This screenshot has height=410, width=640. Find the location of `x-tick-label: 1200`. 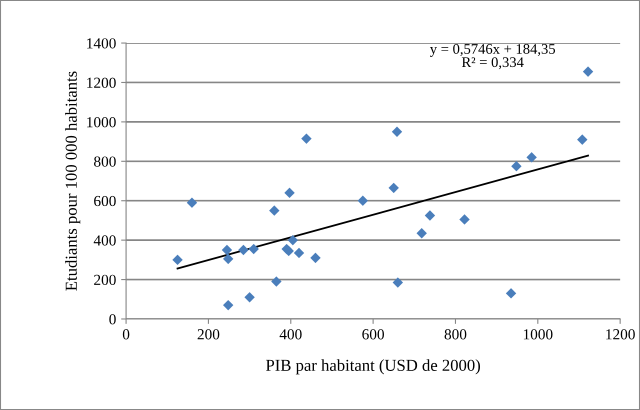

x-tick-label: 1200 is located at coordinates (620, 334).